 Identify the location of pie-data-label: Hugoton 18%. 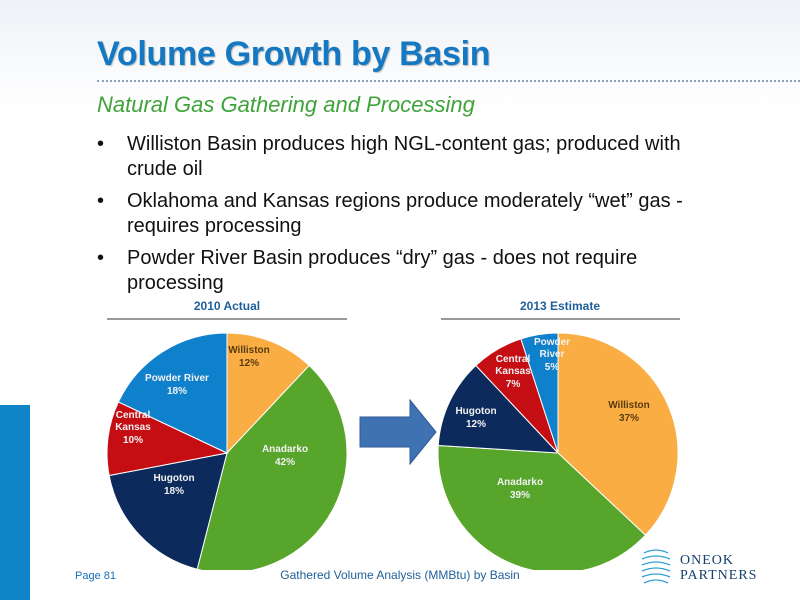
(173, 485).